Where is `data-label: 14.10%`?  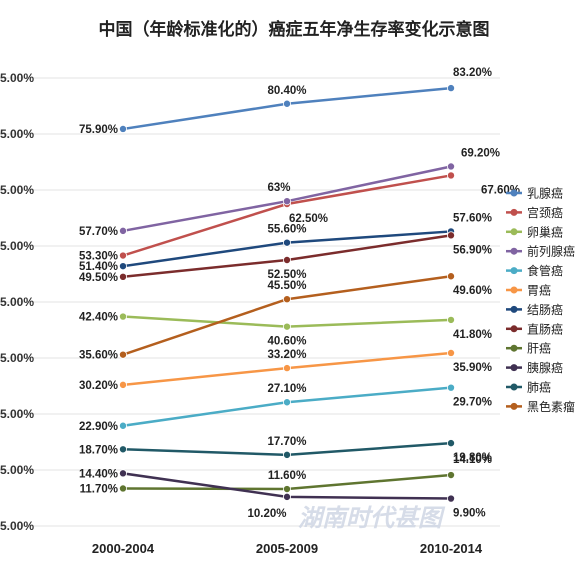 data-label: 14.10% is located at coordinates (472, 460).